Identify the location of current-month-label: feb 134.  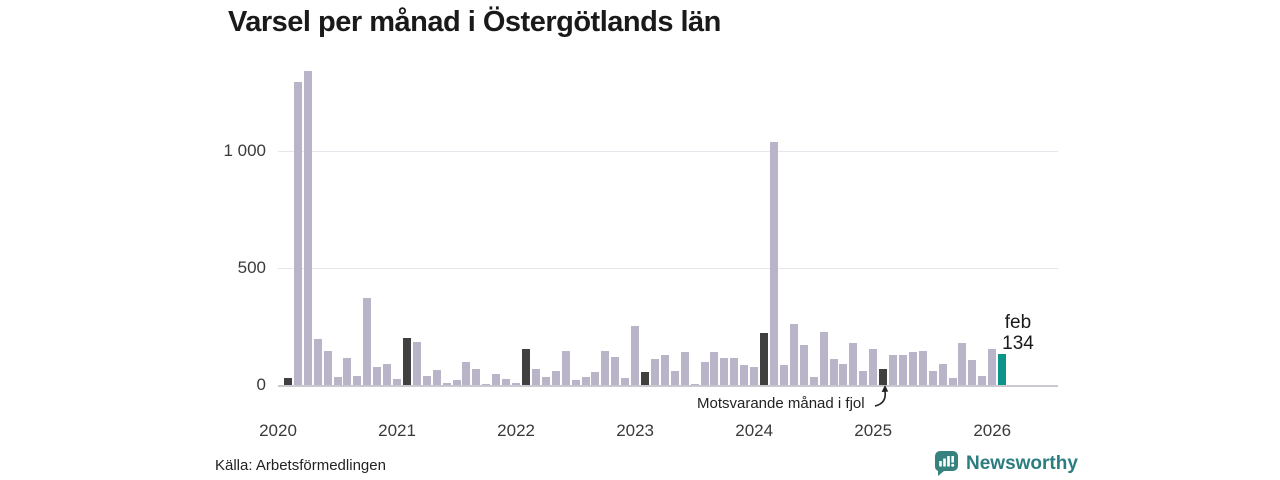
(1018, 333).